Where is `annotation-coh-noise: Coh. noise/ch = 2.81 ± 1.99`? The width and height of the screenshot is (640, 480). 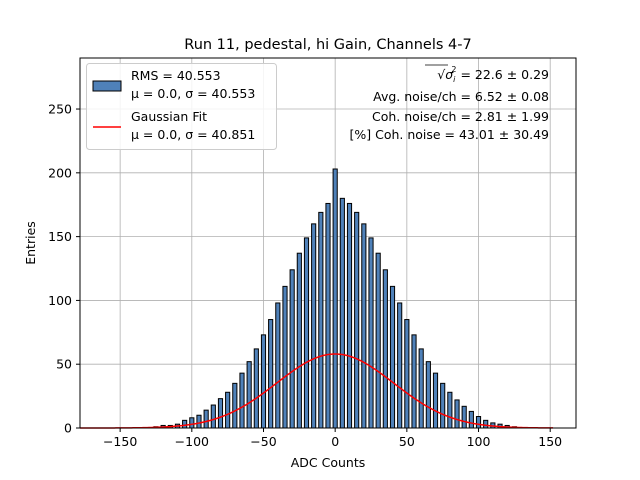
annotation-coh-noise: Coh. noise/ch = 2.81 ± 1.99 is located at coordinates (460, 116).